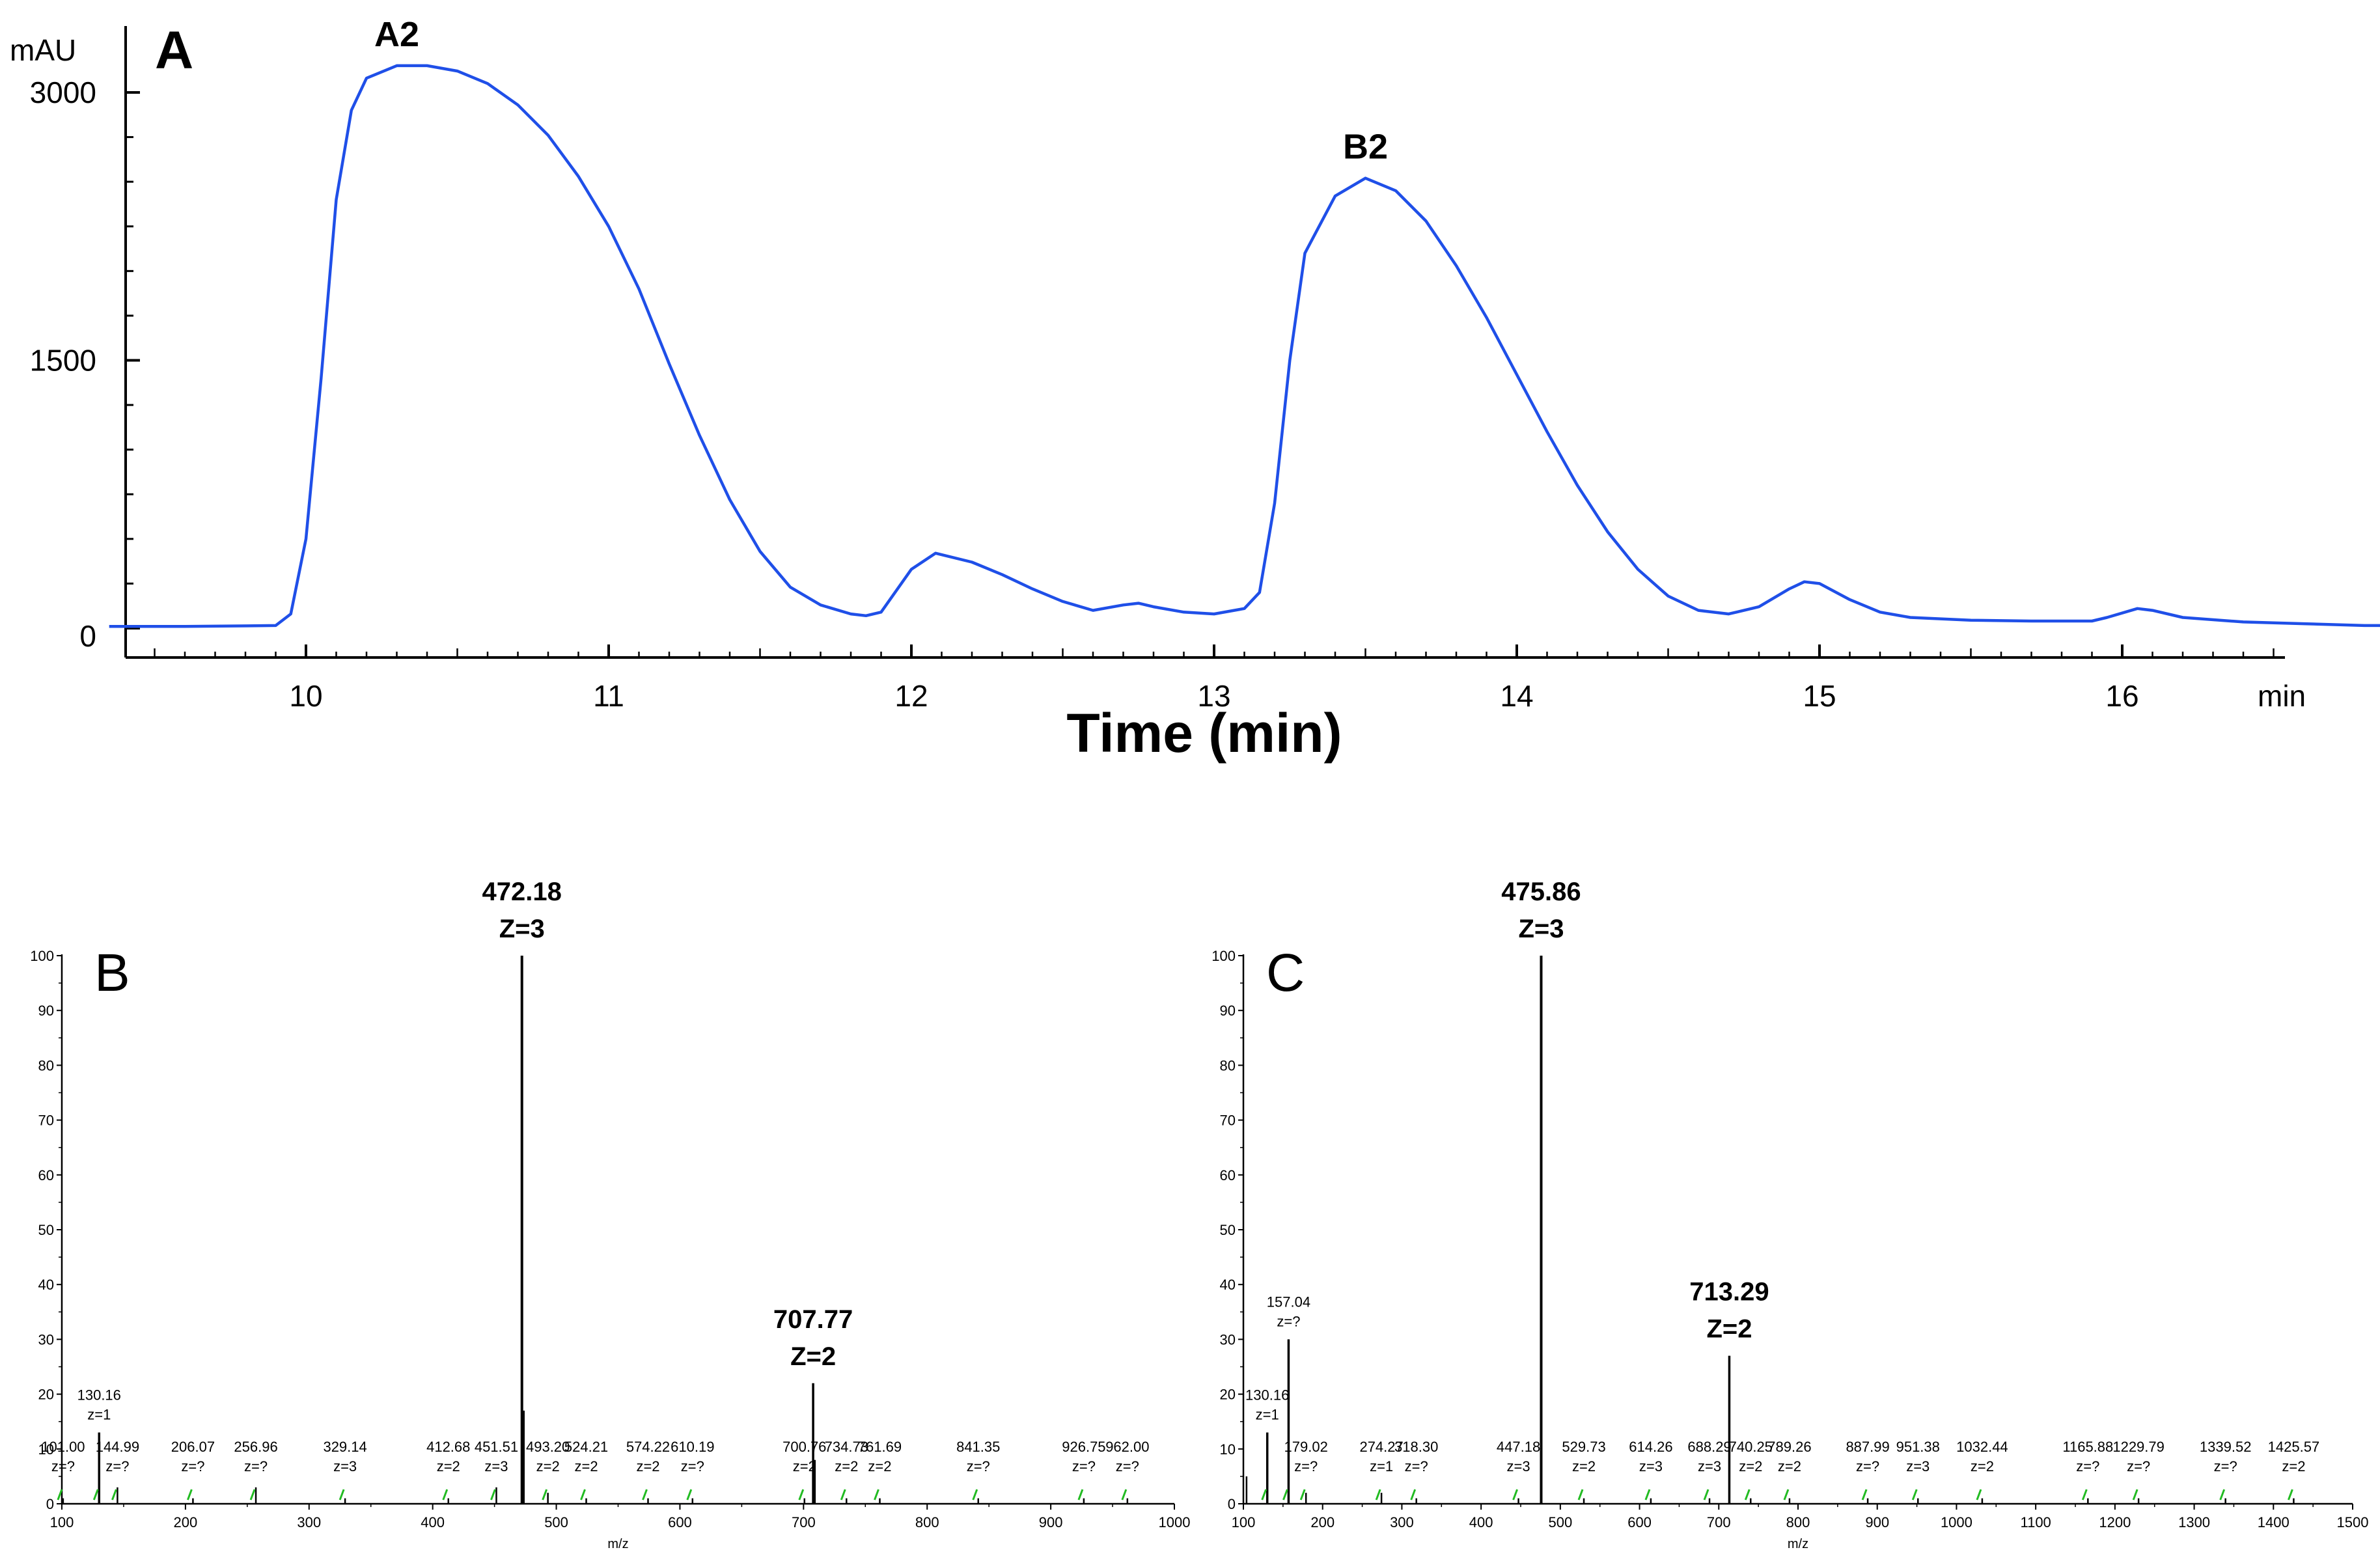  Describe the element at coordinates (1868, 1447) in the screenshot. I see `peak-mz-label: 887.99` at that location.